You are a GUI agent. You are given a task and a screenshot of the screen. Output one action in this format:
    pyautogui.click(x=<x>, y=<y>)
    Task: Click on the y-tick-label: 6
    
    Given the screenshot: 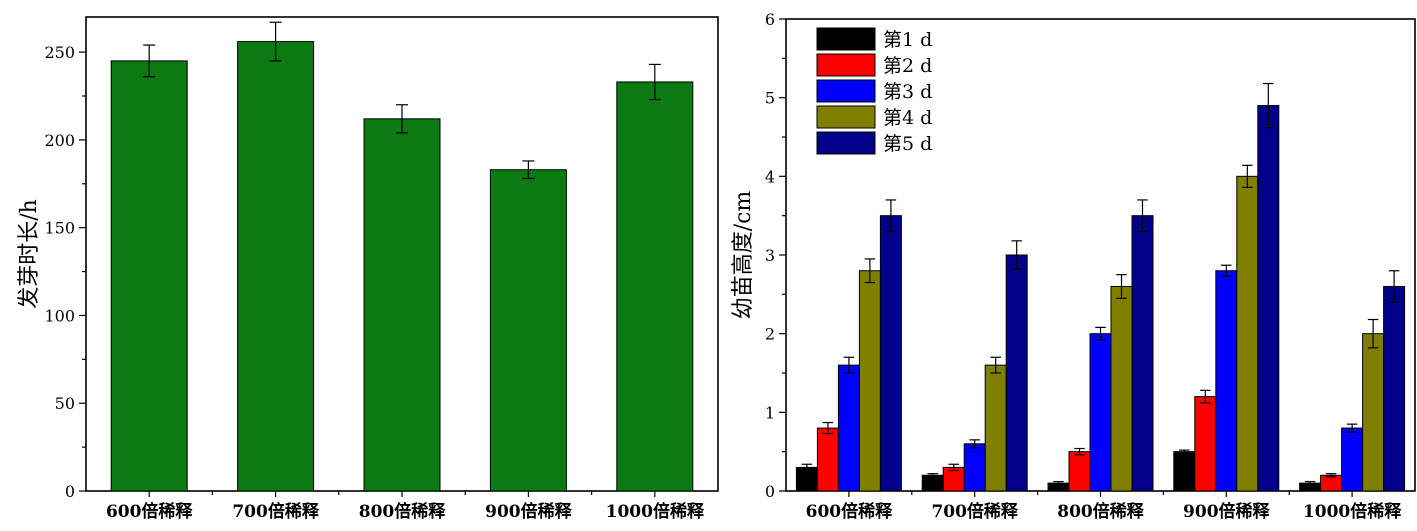 What is the action you would take?
    pyautogui.click(x=770, y=19)
    